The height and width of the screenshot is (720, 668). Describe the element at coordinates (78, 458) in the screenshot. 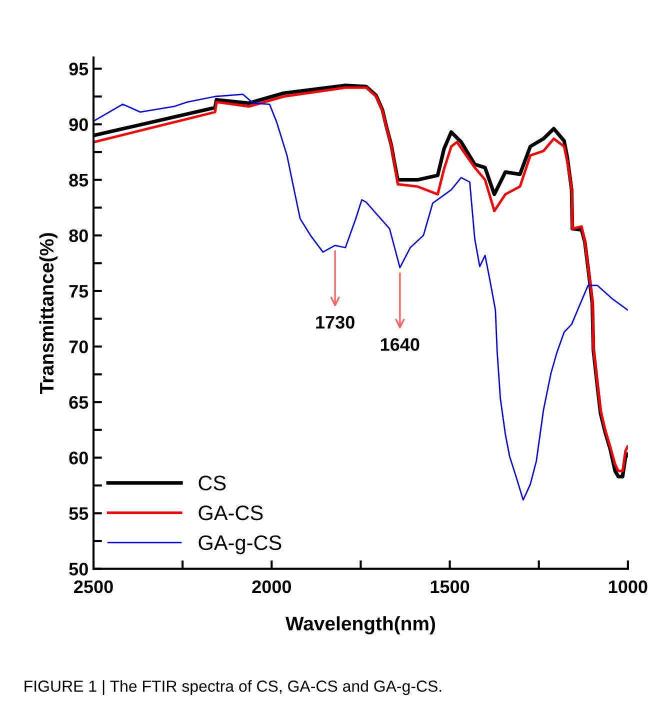

I see `y-tick-label: 60` at that location.